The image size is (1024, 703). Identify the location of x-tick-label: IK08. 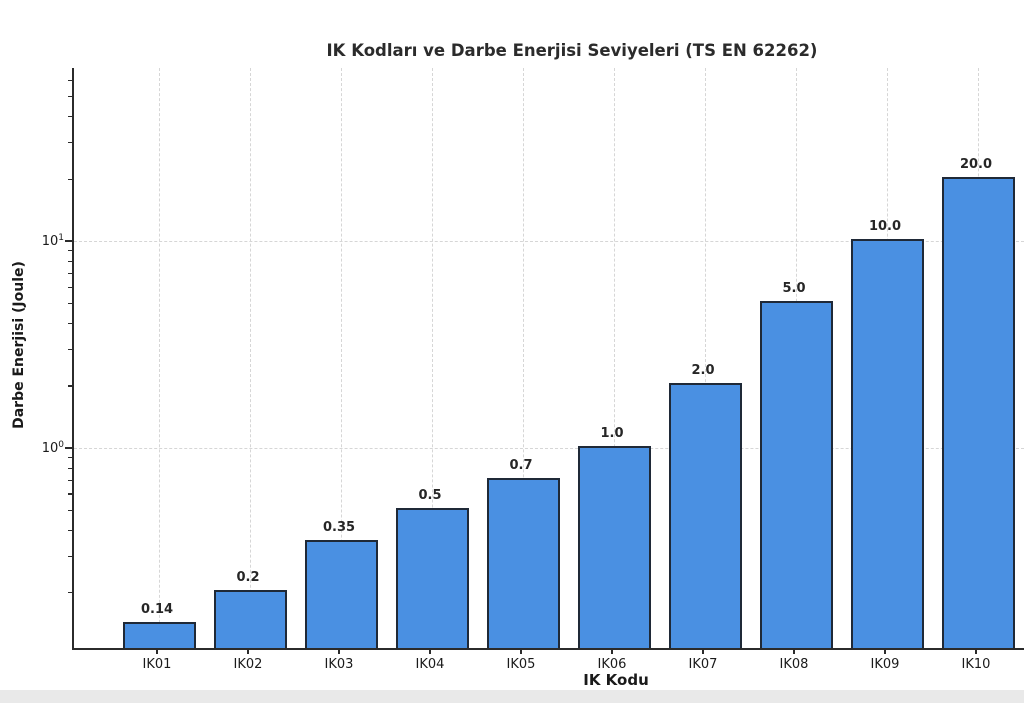
(794, 664).